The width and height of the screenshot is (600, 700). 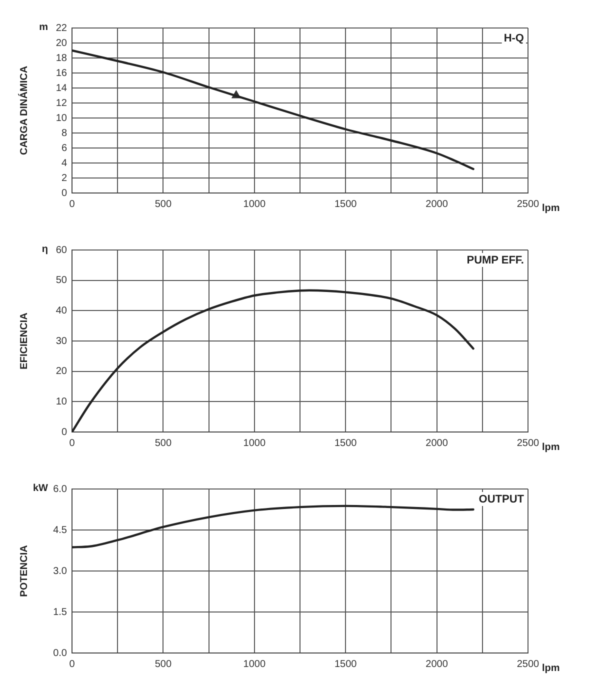 What do you see at coordinates (64, 148) in the screenshot?
I see `y-tick-label: 6` at bounding box center [64, 148].